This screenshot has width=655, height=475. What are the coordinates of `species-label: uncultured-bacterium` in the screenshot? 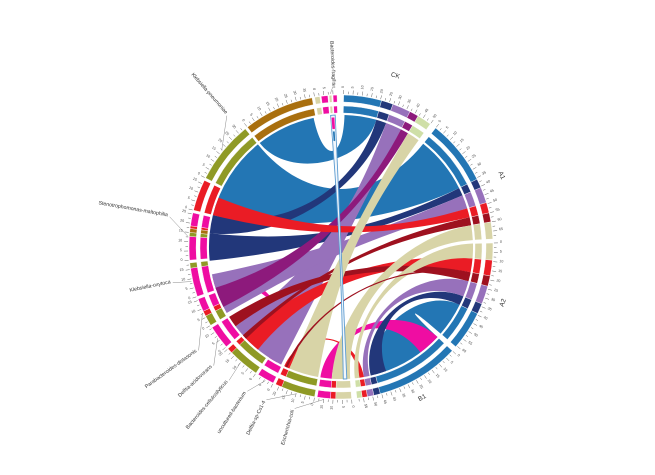 It's located at (232, 413).